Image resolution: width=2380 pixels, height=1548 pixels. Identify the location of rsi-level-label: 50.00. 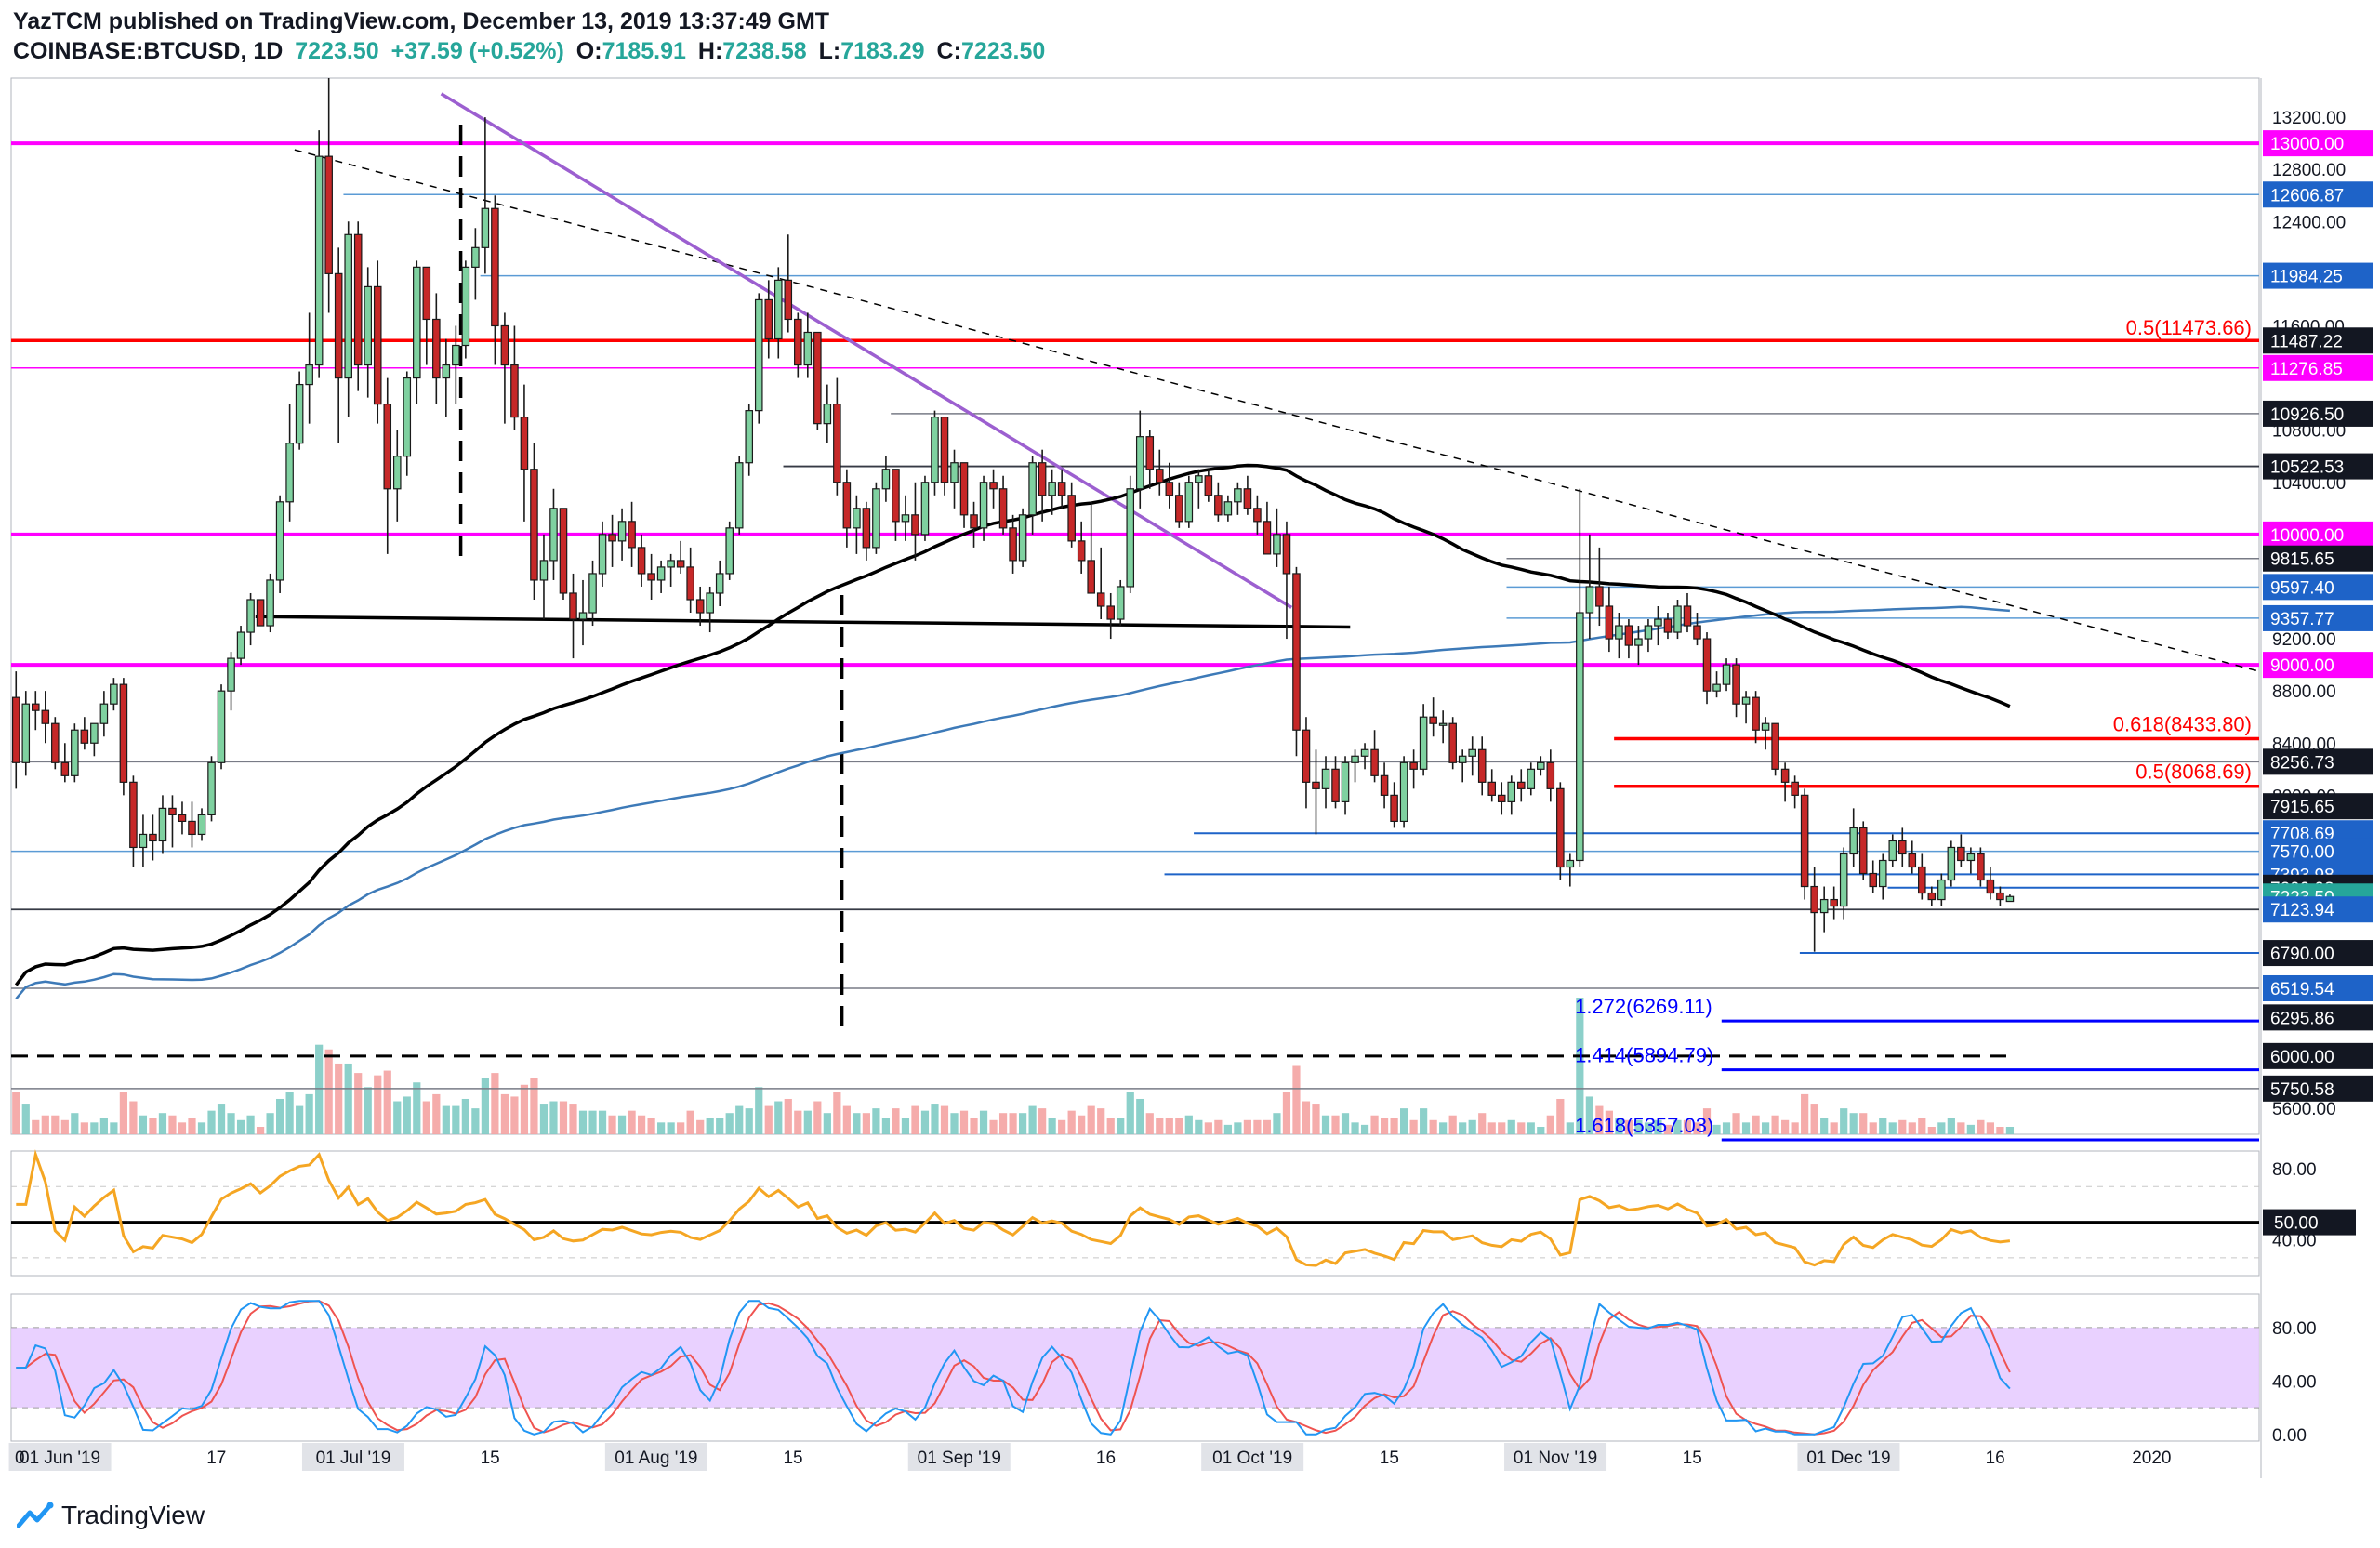
(2309, 1222).